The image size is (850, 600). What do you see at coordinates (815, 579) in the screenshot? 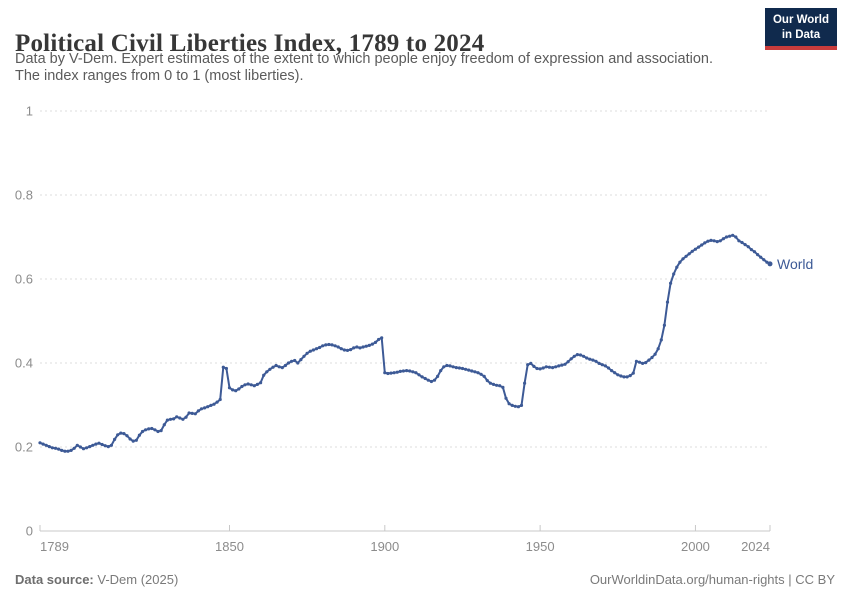
I see `license-link: CC BY` at bounding box center [815, 579].